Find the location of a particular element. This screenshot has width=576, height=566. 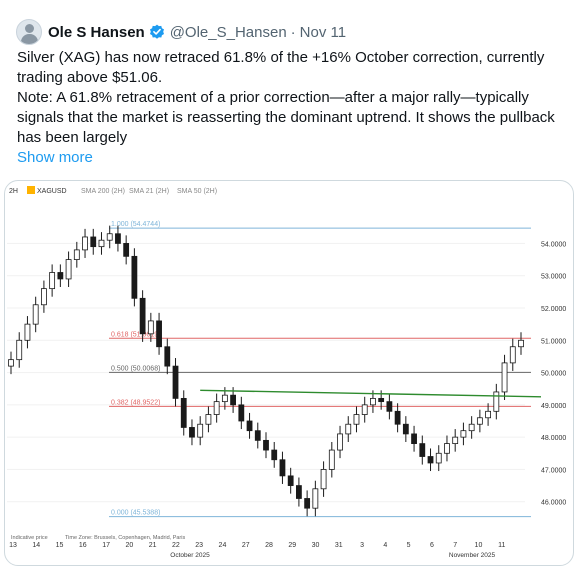

fib-level-label: 0.618 (51.0619) is located at coordinates (135, 334).